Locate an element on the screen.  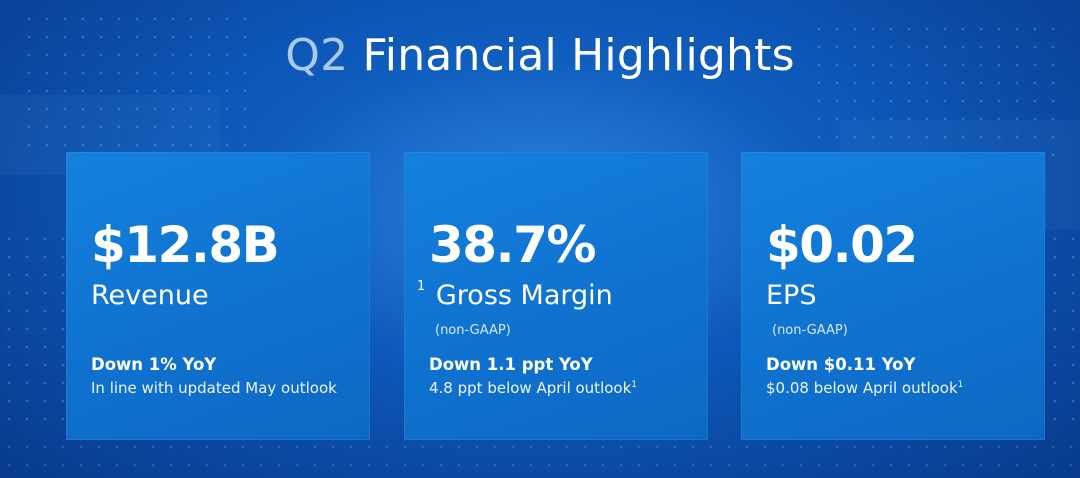
slide-title: Q2 Financial Highlights is located at coordinates (540, 55).